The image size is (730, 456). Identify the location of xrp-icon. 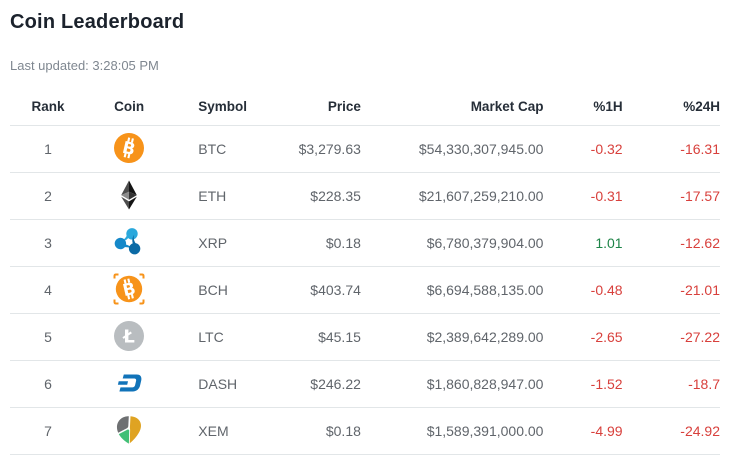
(129, 242).